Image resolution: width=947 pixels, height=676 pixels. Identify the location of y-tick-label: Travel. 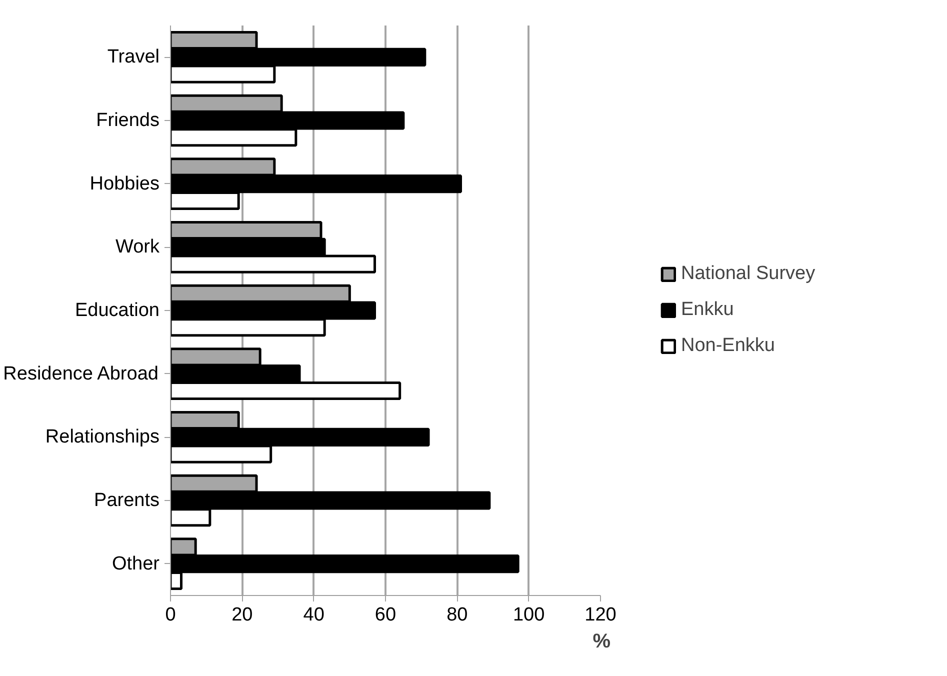
(133, 57).